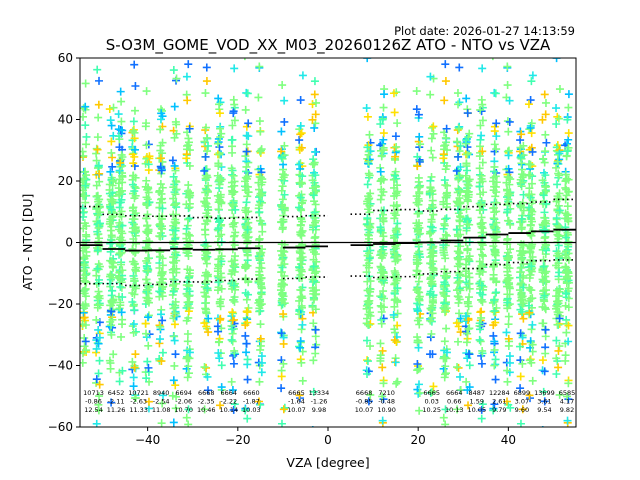 The image size is (640, 480). I want to click on bin-mean-label: 3.61, so click(544, 402).